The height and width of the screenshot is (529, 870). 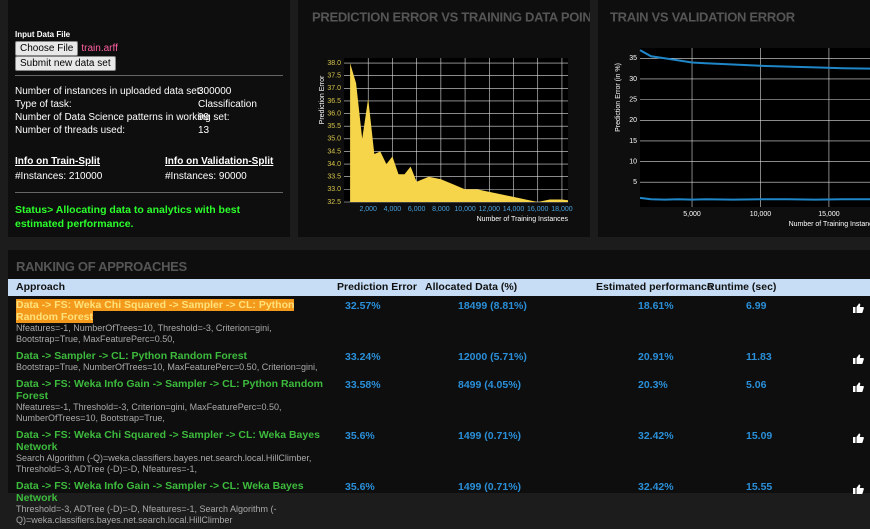 What do you see at coordinates (334, 126) in the screenshot?
I see `y-tick-label: 35.5` at bounding box center [334, 126].